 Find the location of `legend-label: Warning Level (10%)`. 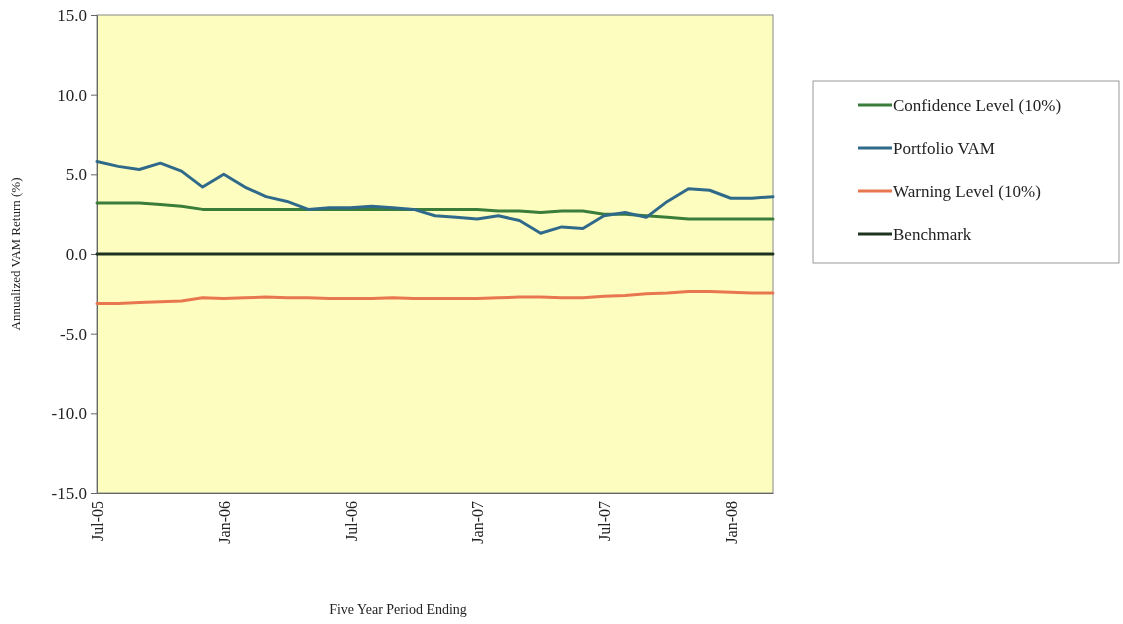

legend-label: Warning Level (10%) is located at coordinates (967, 191).